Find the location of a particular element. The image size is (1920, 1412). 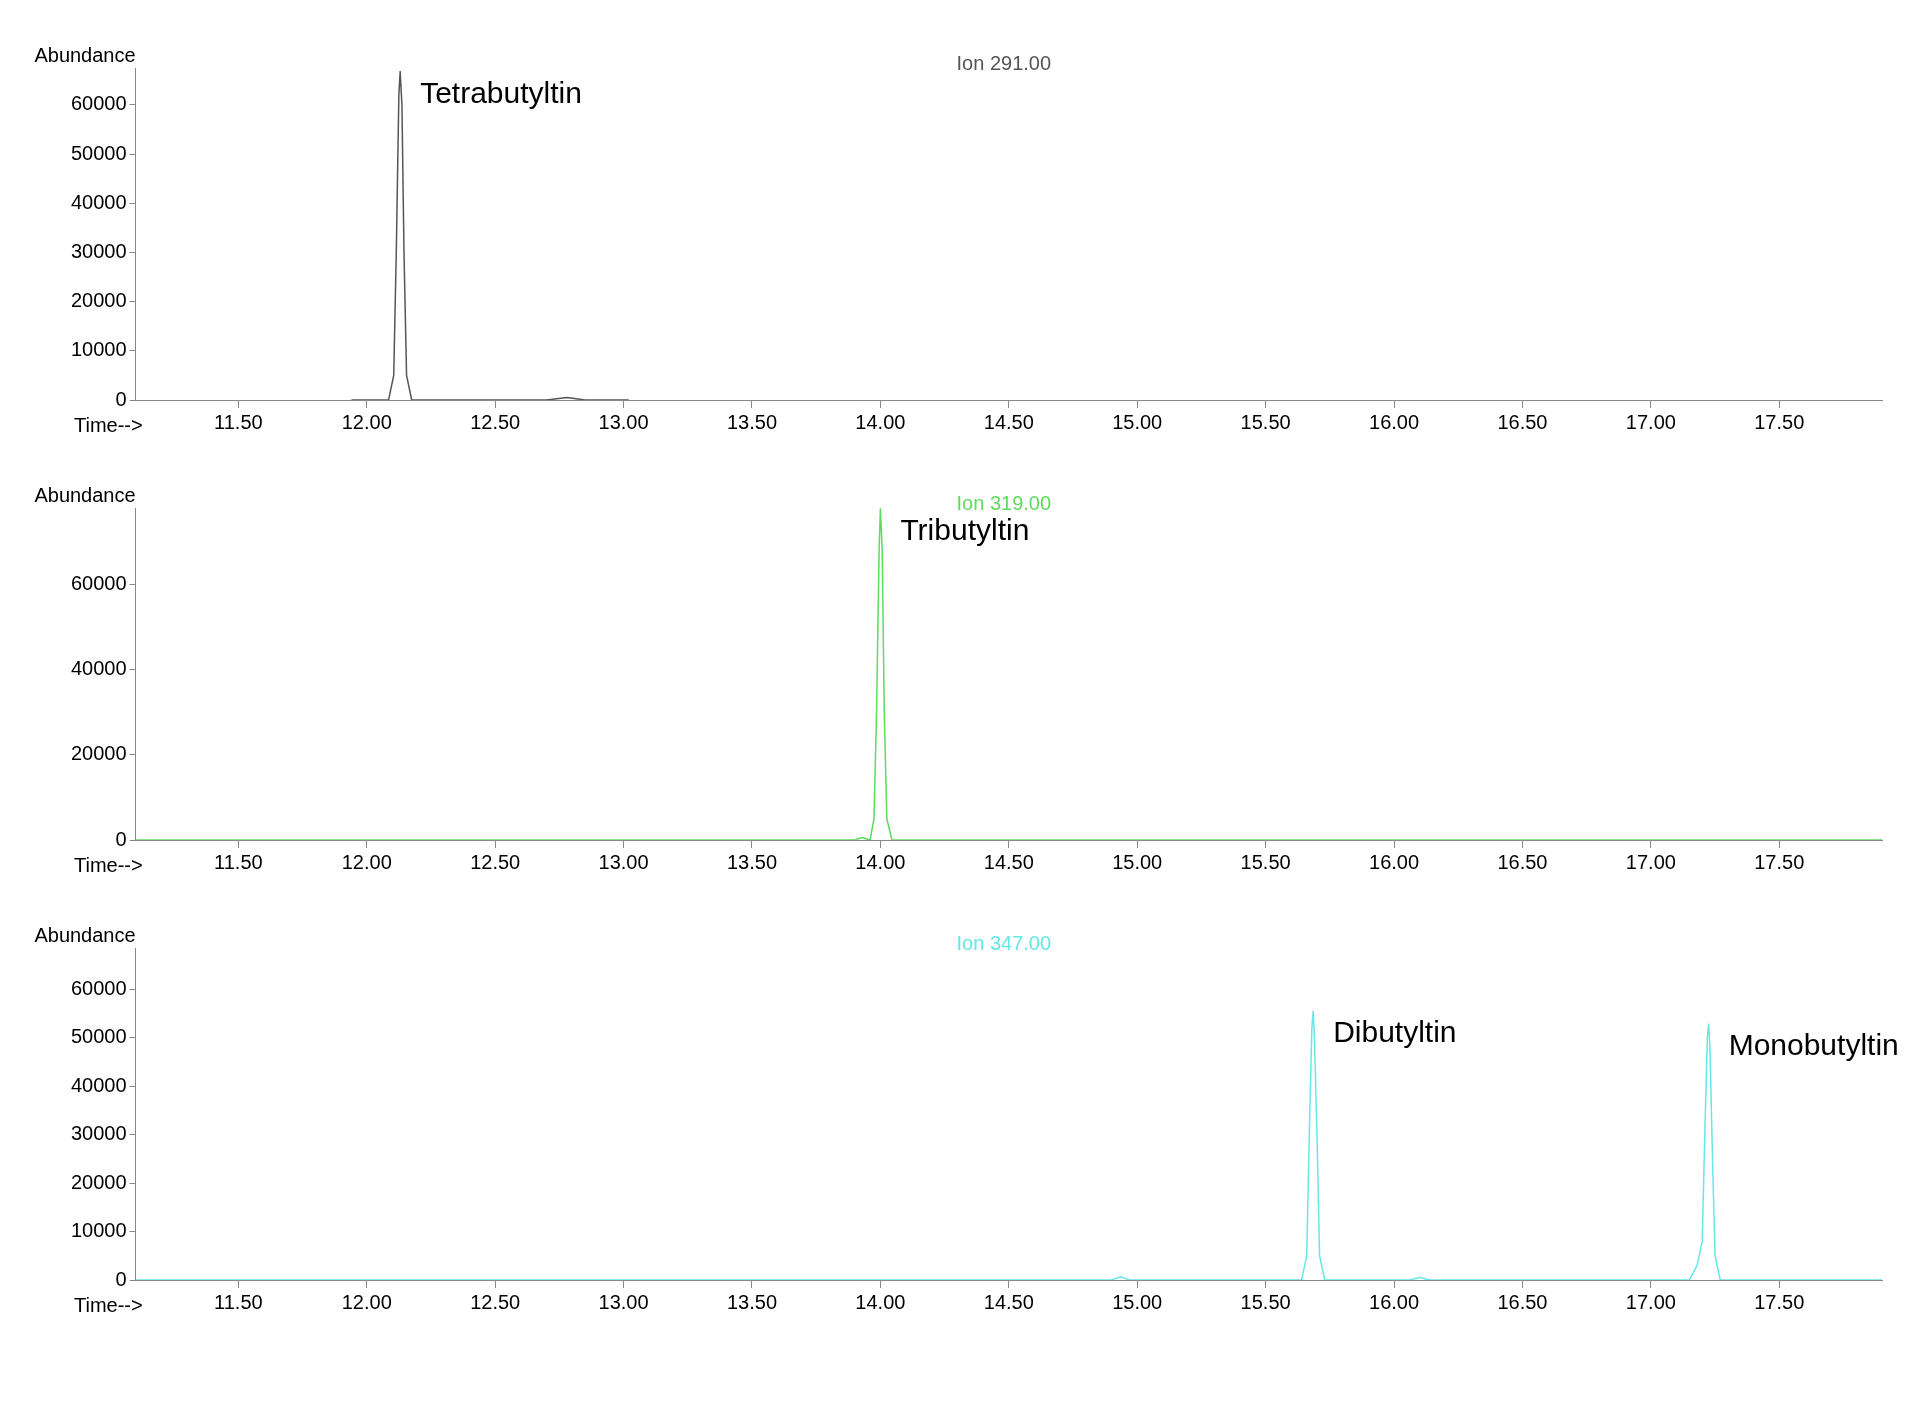

annotation: Monobutyltin is located at coordinates (1813, 1045).